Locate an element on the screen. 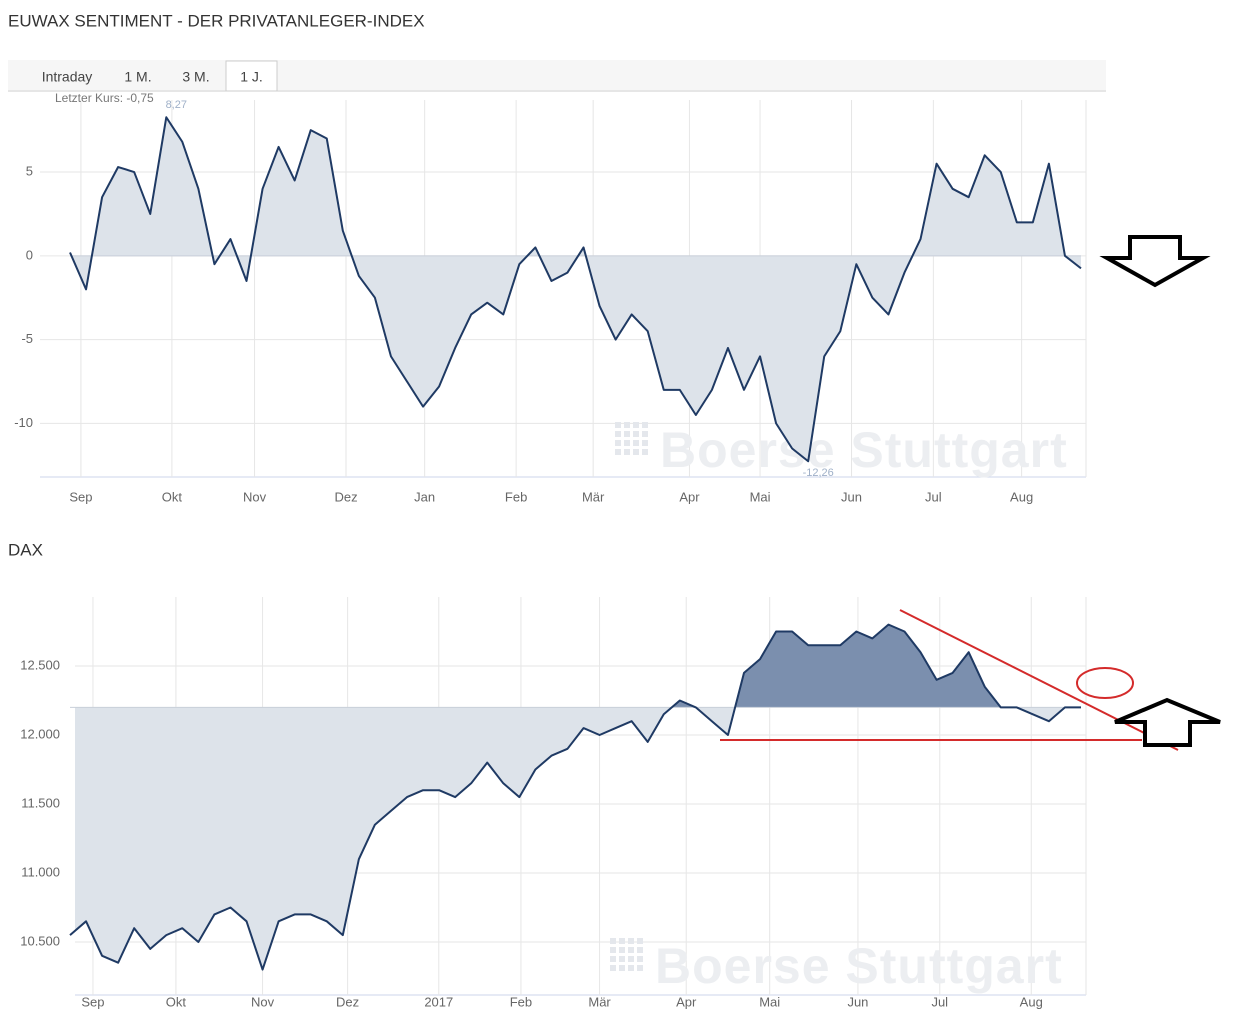 Image resolution: width=1257 pixels, height=1023 pixels. chart-title: DAX is located at coordinates (25, 549).